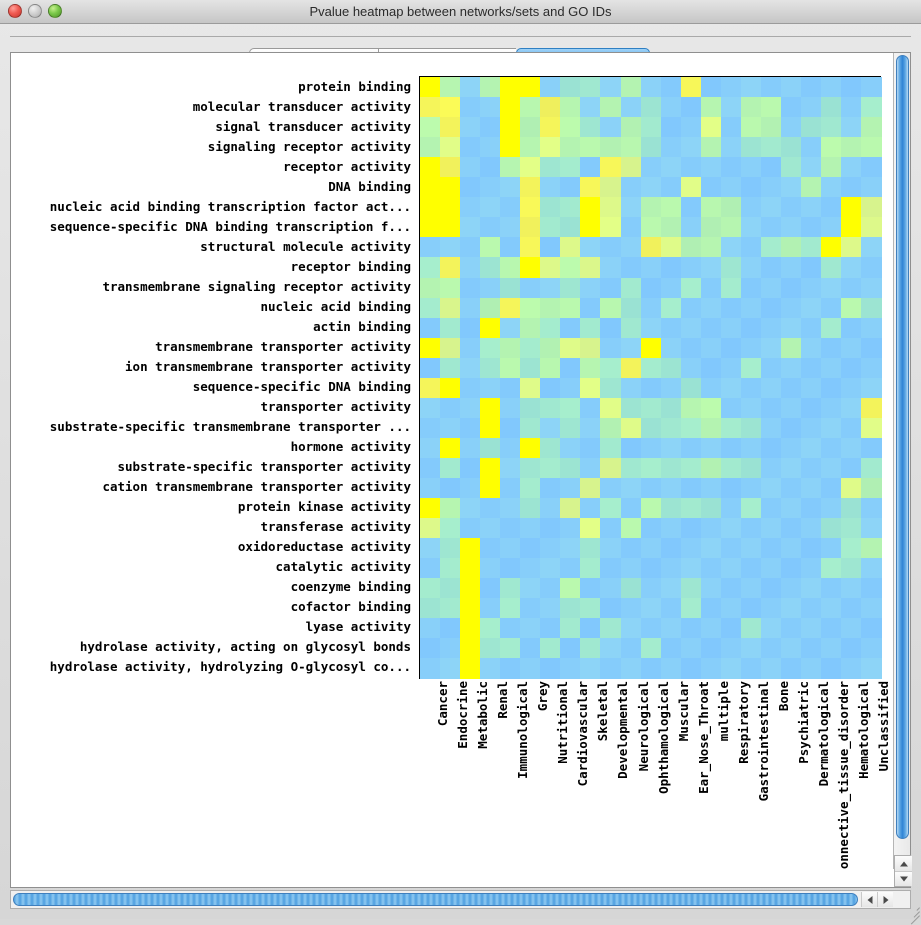  Describe the element at coordinates (869, 899) in the screenshot. I see `scroll-left-button` at that location.